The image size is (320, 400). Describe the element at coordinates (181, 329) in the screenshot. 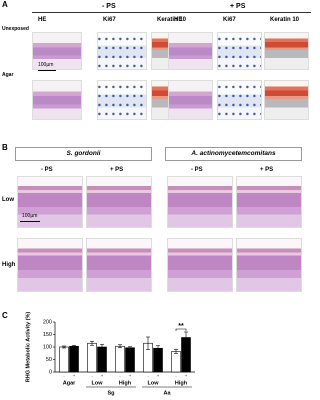

I see `significance-bracket` at that location.